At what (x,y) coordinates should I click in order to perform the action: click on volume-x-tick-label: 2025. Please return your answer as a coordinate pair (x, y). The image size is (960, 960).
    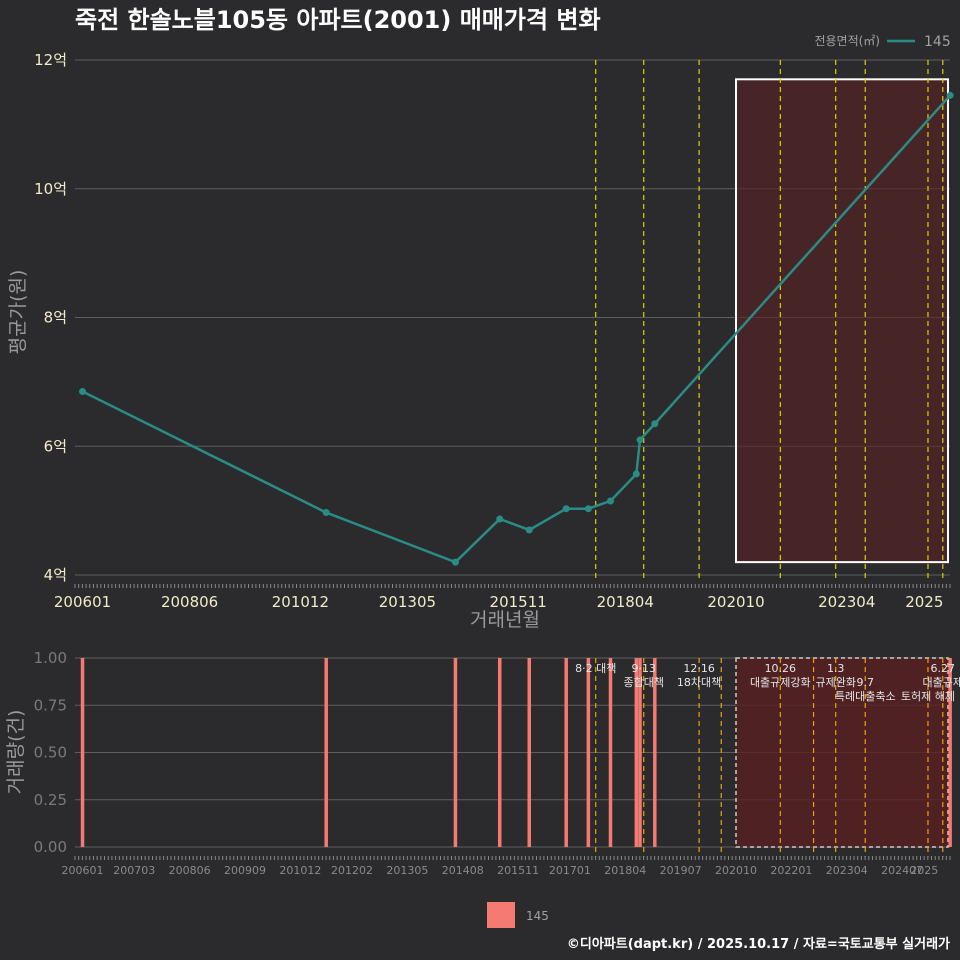
    Looking at the image, I should click on (924, 870).